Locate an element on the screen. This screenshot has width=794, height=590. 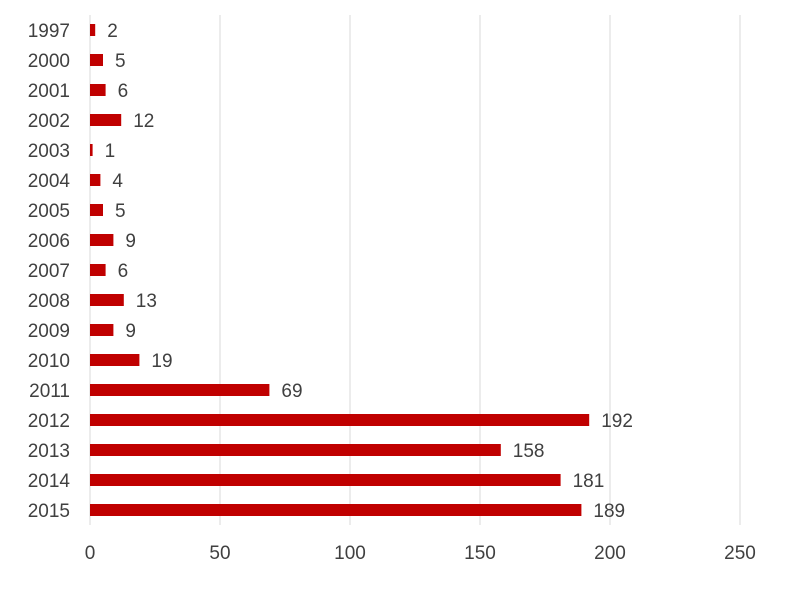
x-tick-label-0: 0 is located at coordinates (90, 553).